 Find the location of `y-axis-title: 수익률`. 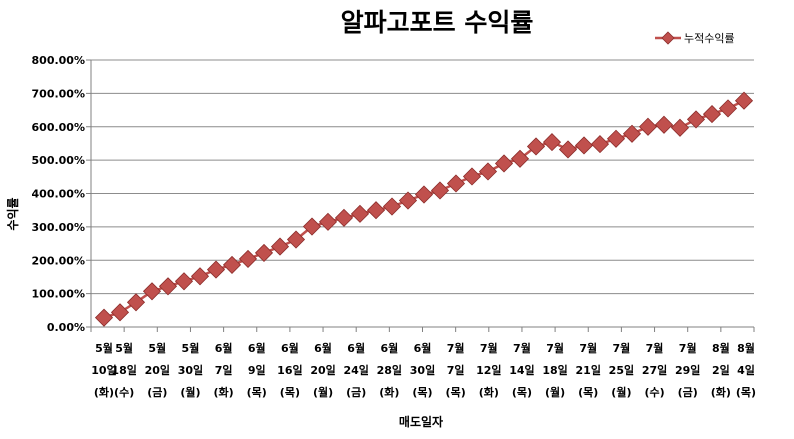

y-axis-title: 수익률 is located at coordinates (13, 213).